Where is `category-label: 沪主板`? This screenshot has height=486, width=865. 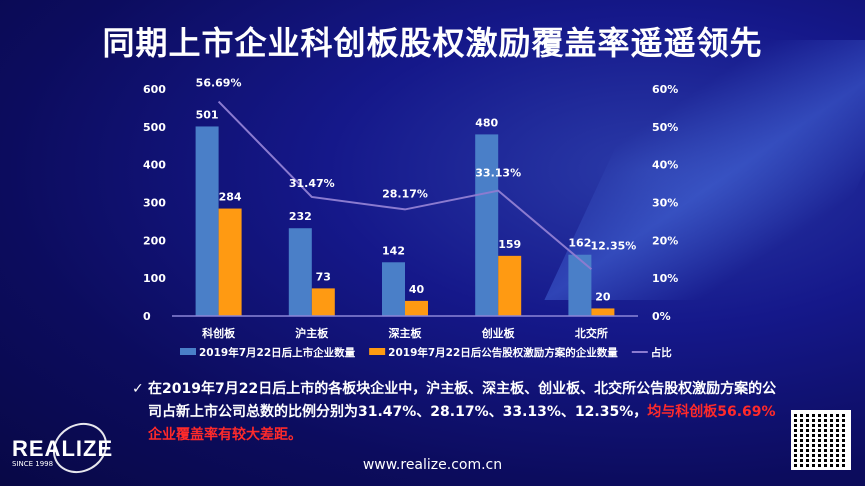 category-label: 沪主板 is located at coordinates (312, 333).